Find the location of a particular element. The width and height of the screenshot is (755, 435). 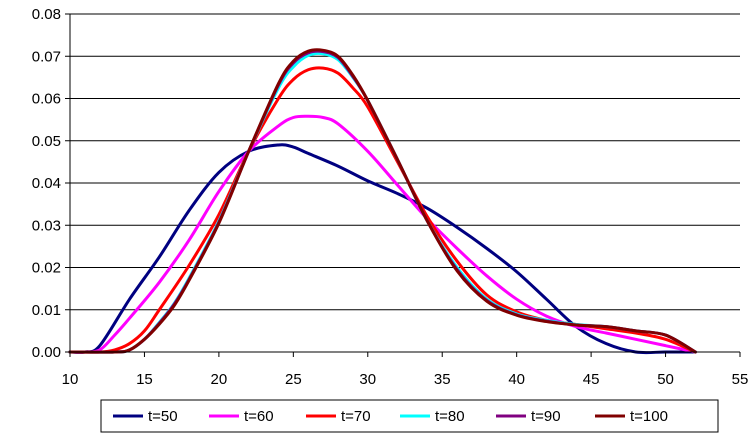

legend-label: t=100 is located at coordinates (649, 416).